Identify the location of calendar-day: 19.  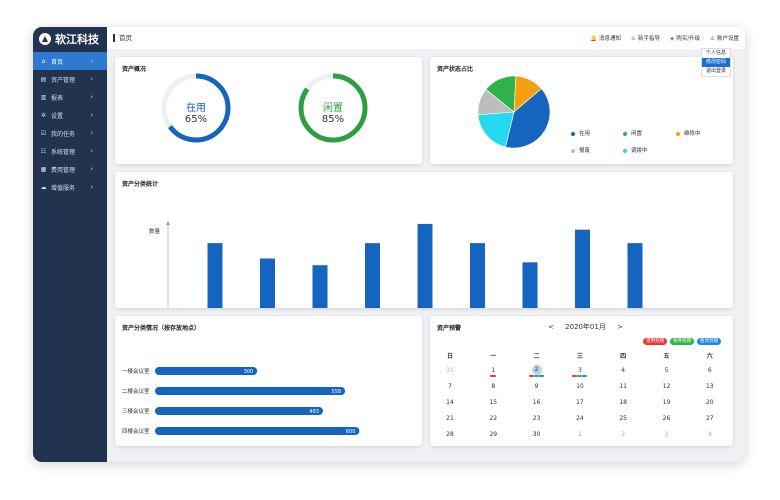
(666, 402).